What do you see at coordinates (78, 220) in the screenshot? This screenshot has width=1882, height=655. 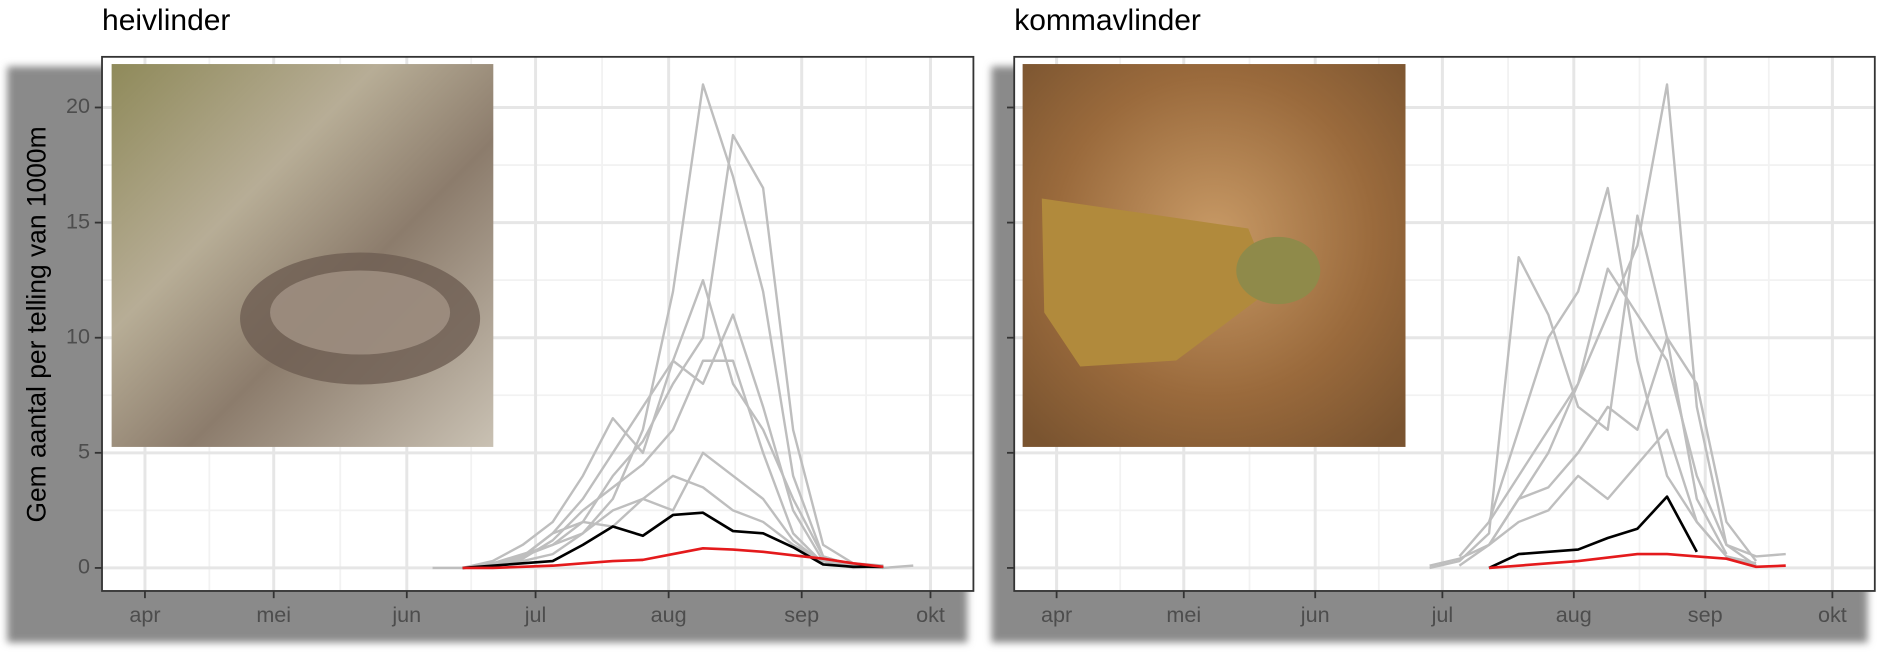 I see `y-tick-label: 15` at bounding box center [78, 220].